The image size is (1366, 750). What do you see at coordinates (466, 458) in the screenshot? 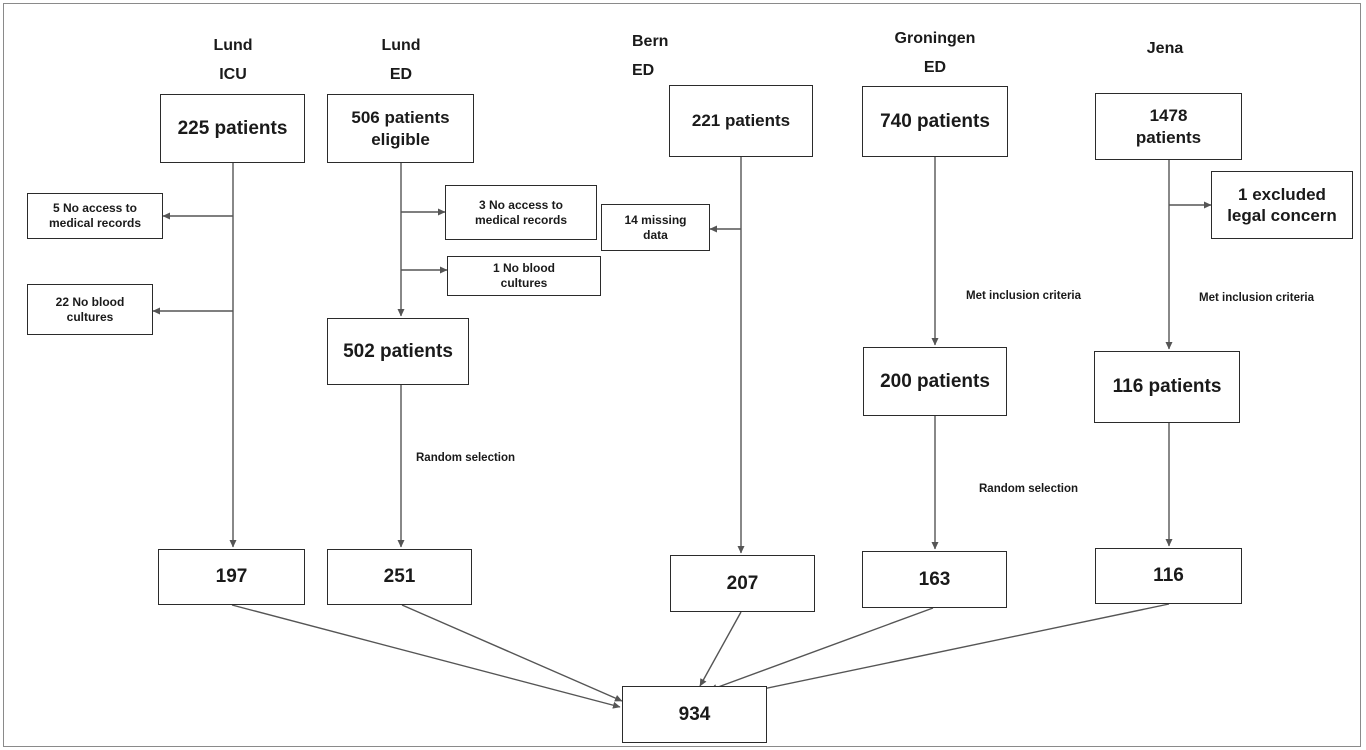
I see `lund-ed-random-selection-note: Random selection` at bounding box center [466, 458].